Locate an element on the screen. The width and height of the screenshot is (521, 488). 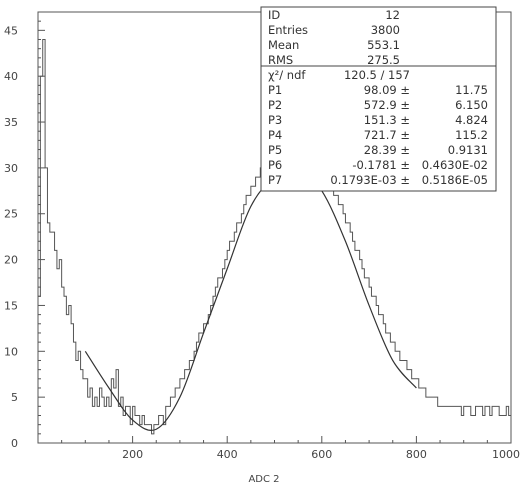
fit-param-value: -0.1781 ± is located at coordinates (381, 165).